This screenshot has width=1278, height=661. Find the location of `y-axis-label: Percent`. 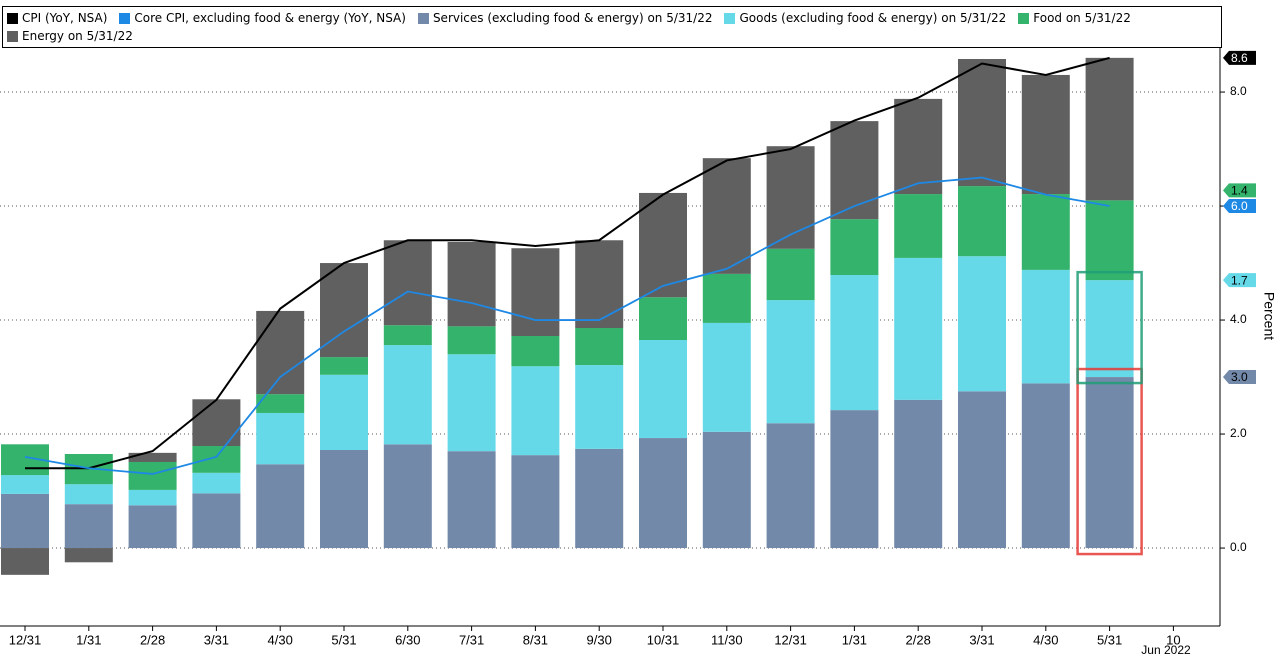

y-axis-label: Percent is located at coordinates (1269, 316).